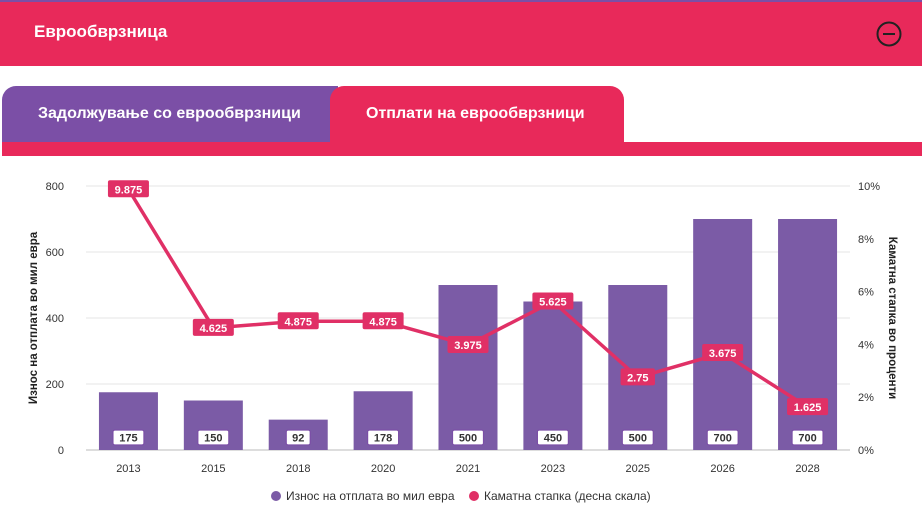  I want to click on bar-data-label: 175, so click(128, 437).